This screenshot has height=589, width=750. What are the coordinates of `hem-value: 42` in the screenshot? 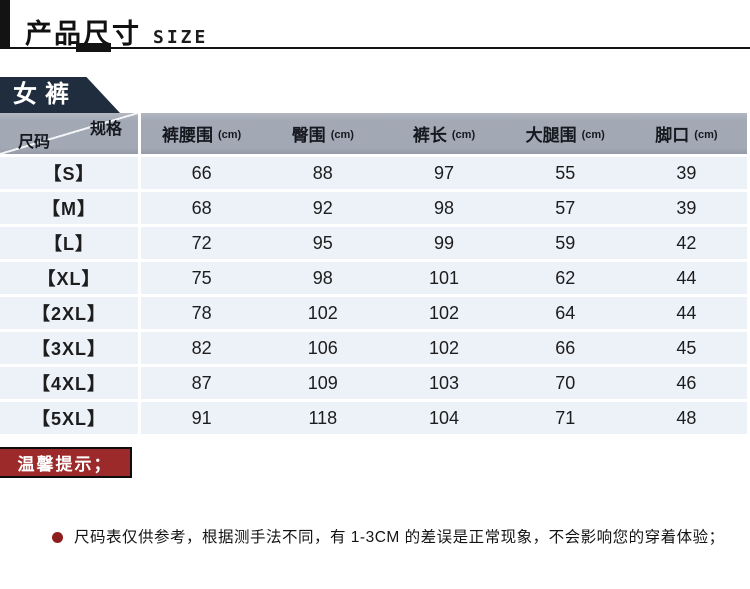 It's located at (686, 243).